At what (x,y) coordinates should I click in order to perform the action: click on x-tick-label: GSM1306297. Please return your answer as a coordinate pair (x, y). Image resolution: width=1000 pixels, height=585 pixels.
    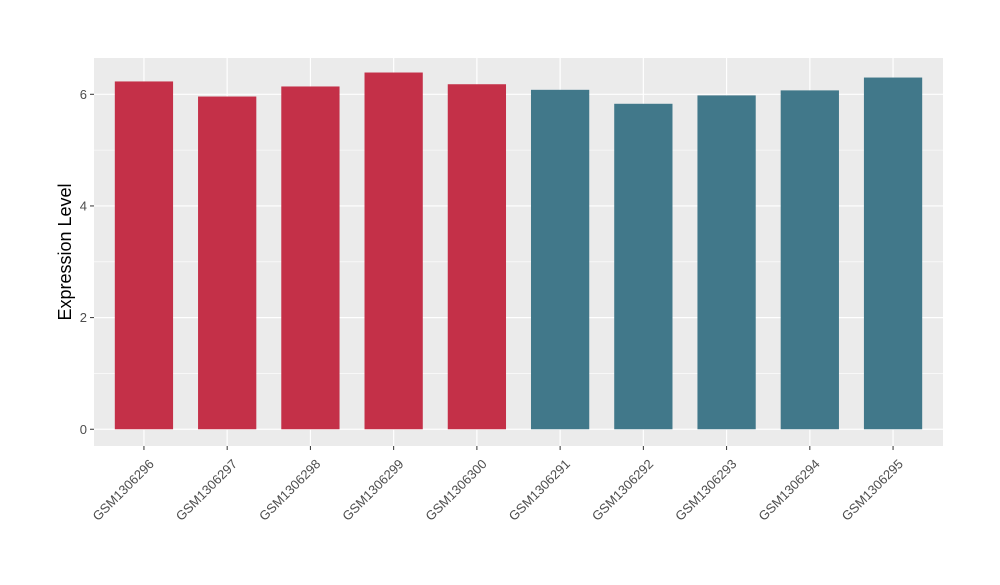
    Looking at the image, I should click on (206, 489).